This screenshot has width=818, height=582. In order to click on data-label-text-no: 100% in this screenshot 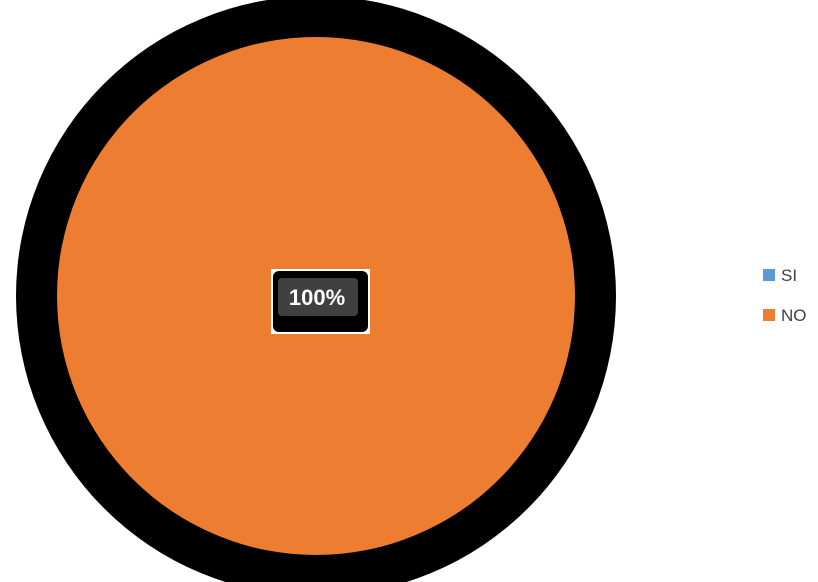, I will do `click(317, 297)`.